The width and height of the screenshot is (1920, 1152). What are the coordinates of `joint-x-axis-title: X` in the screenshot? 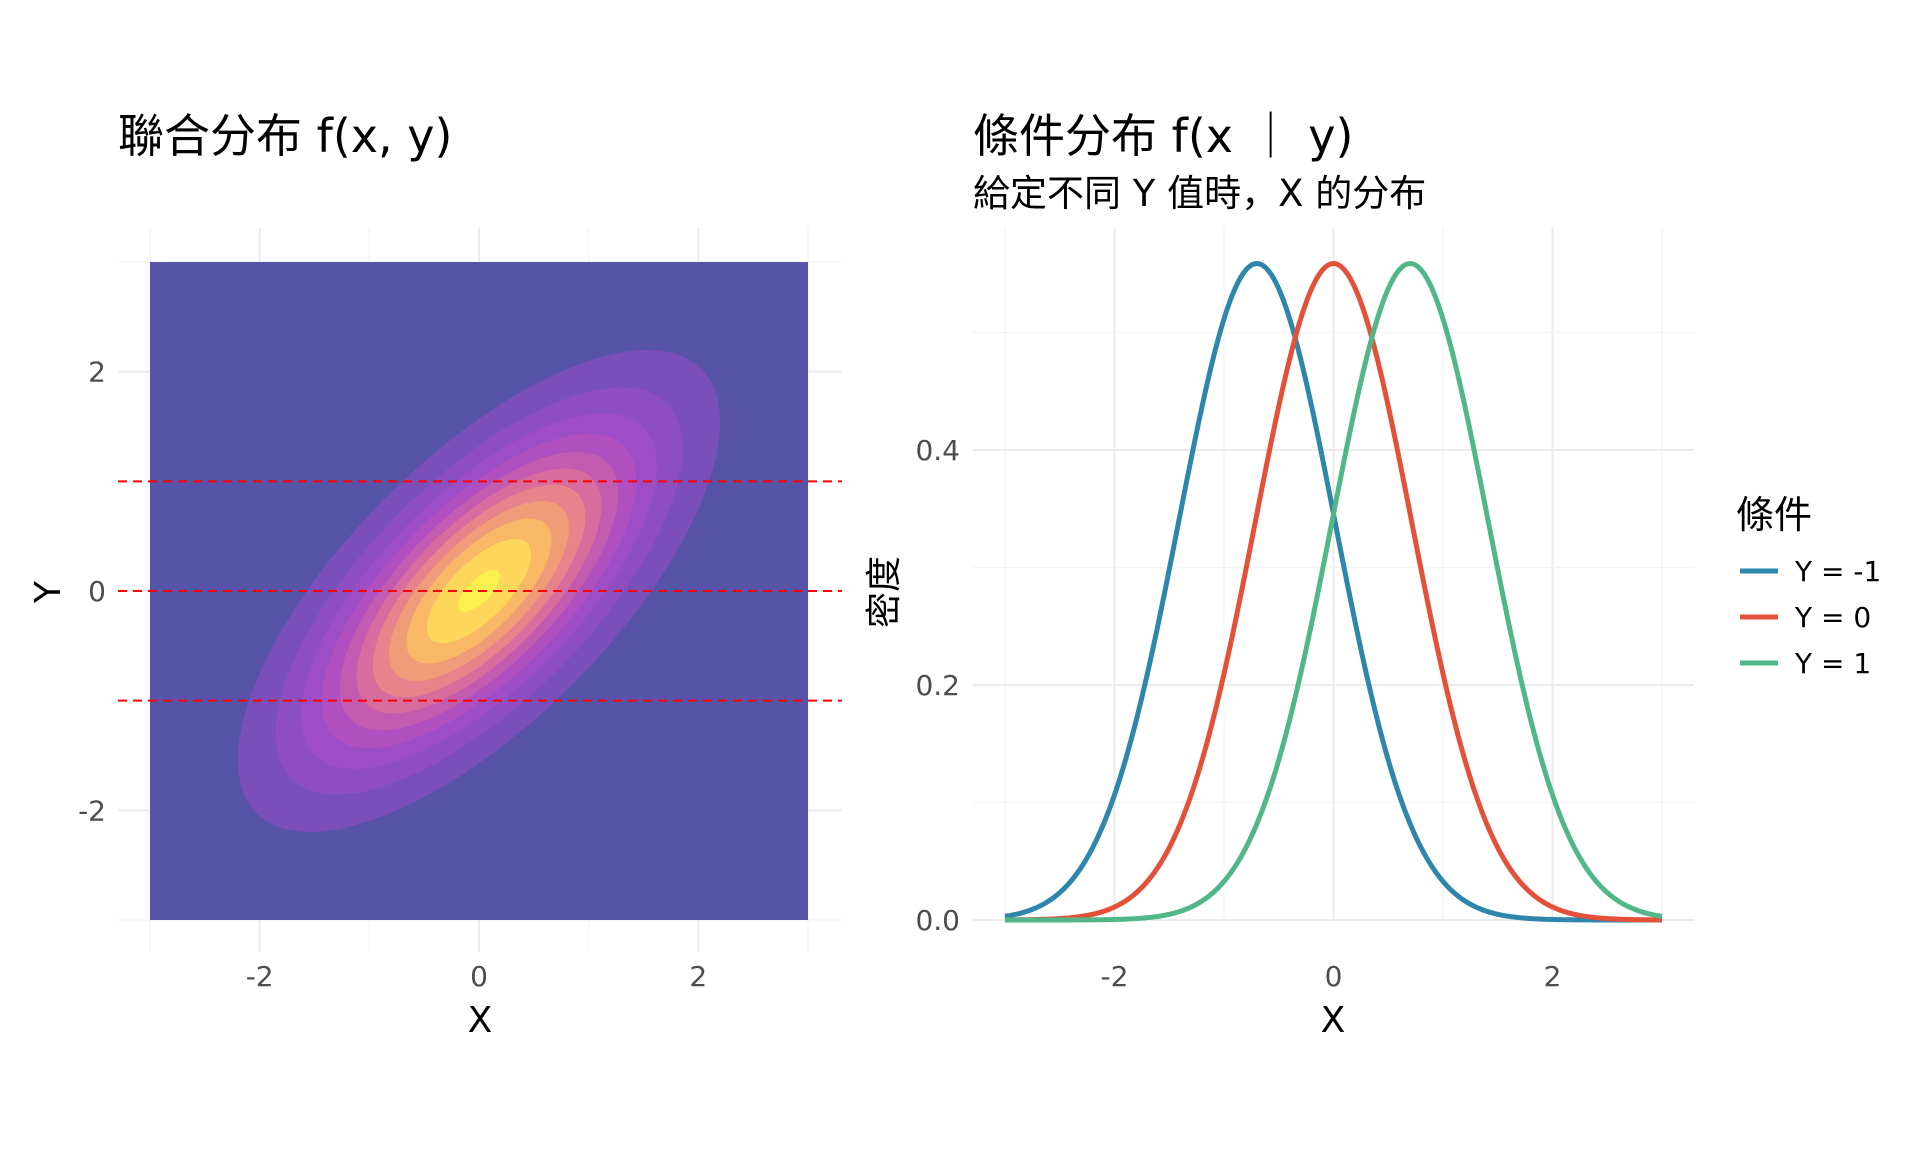 It's located at (480, 1020).